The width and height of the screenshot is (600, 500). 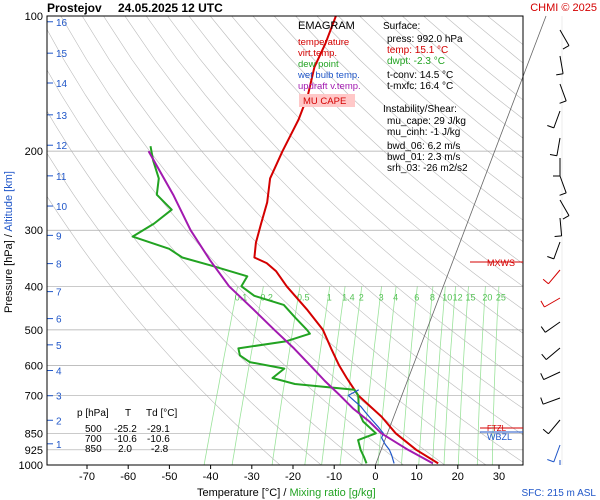 What do you see at coordinates (417, 50) in the screenshot?
I see `surface-temp: temp: 15.1 °C` at bounding box center [417, 50].